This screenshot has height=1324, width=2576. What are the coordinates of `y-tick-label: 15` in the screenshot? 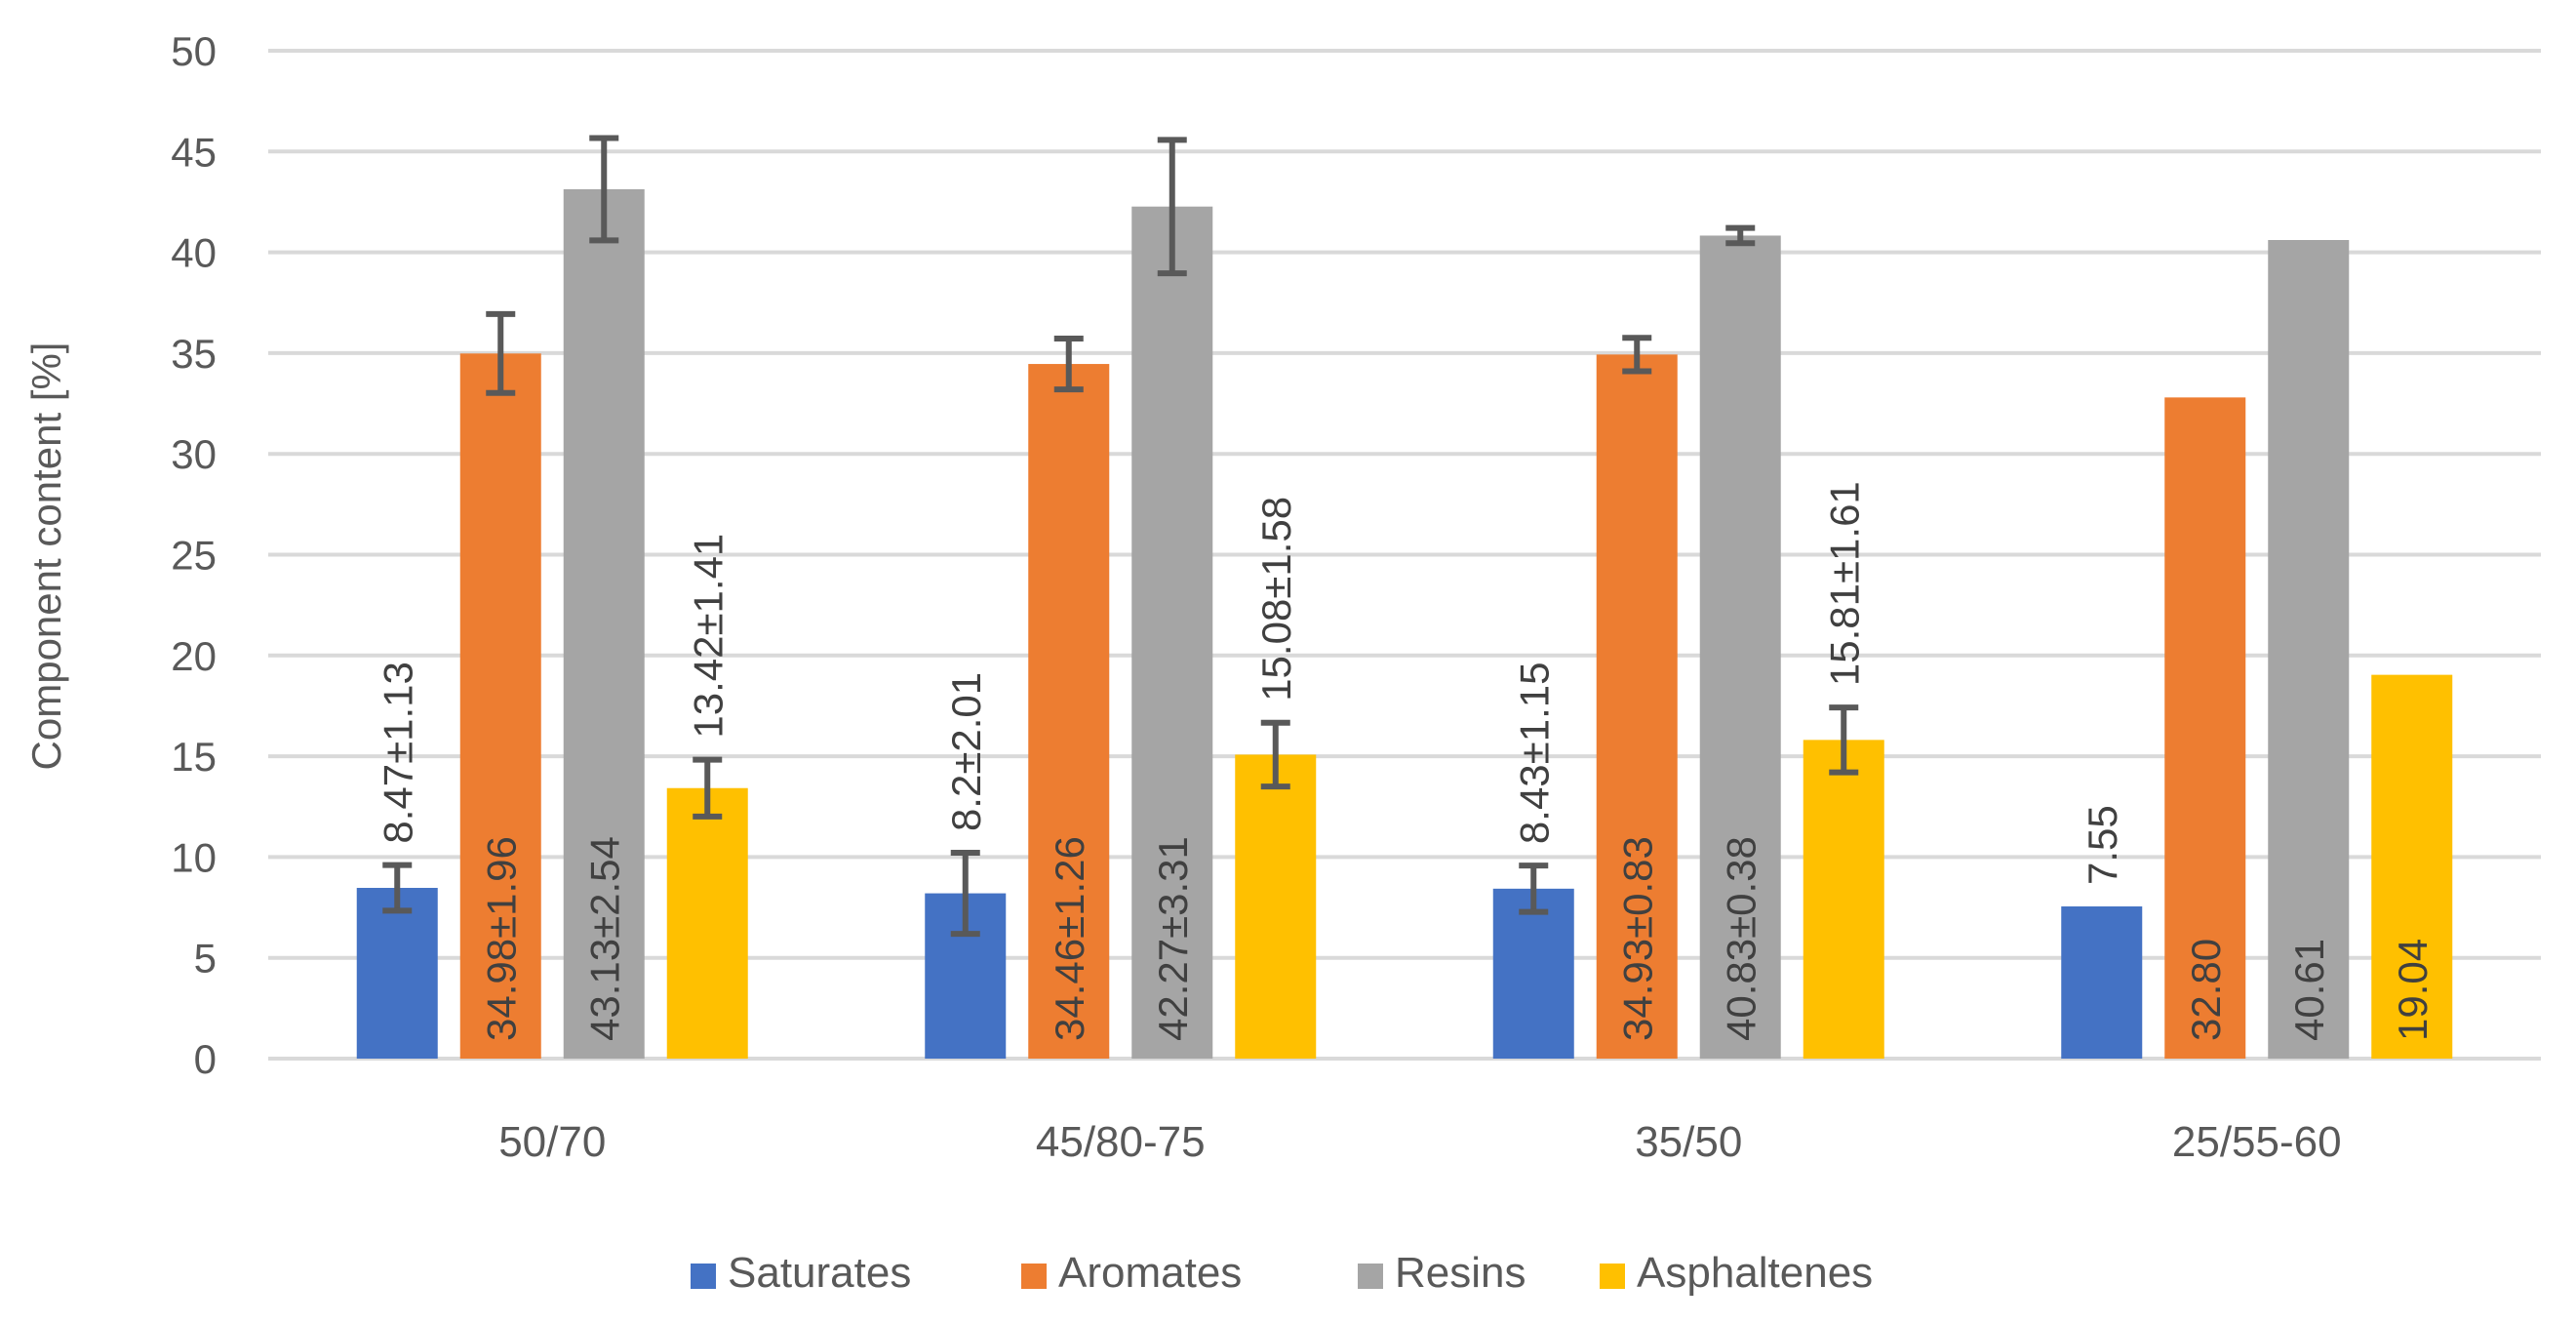 It's located at (194, 757).